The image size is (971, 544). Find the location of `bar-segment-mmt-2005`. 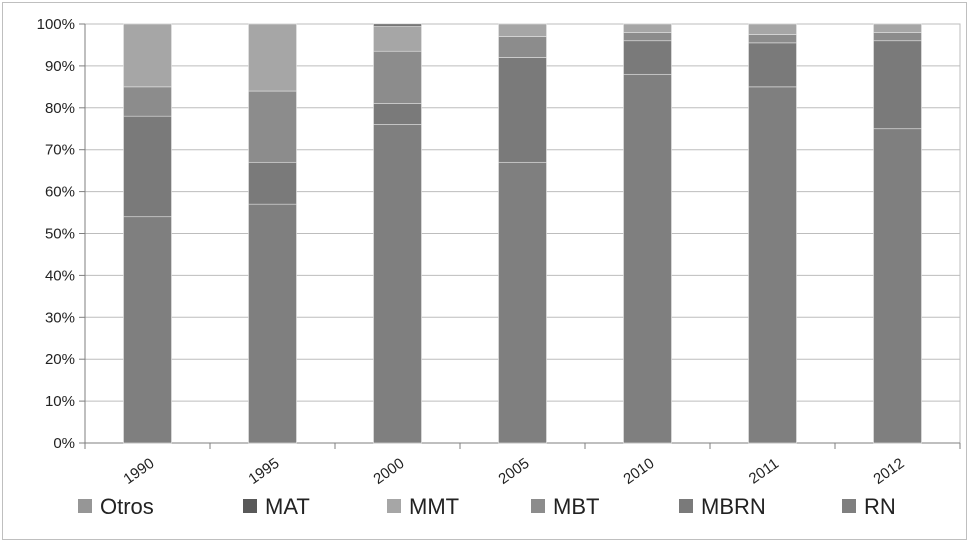

bar-segment-mmt-2005 is located at coordinates (522, 30).